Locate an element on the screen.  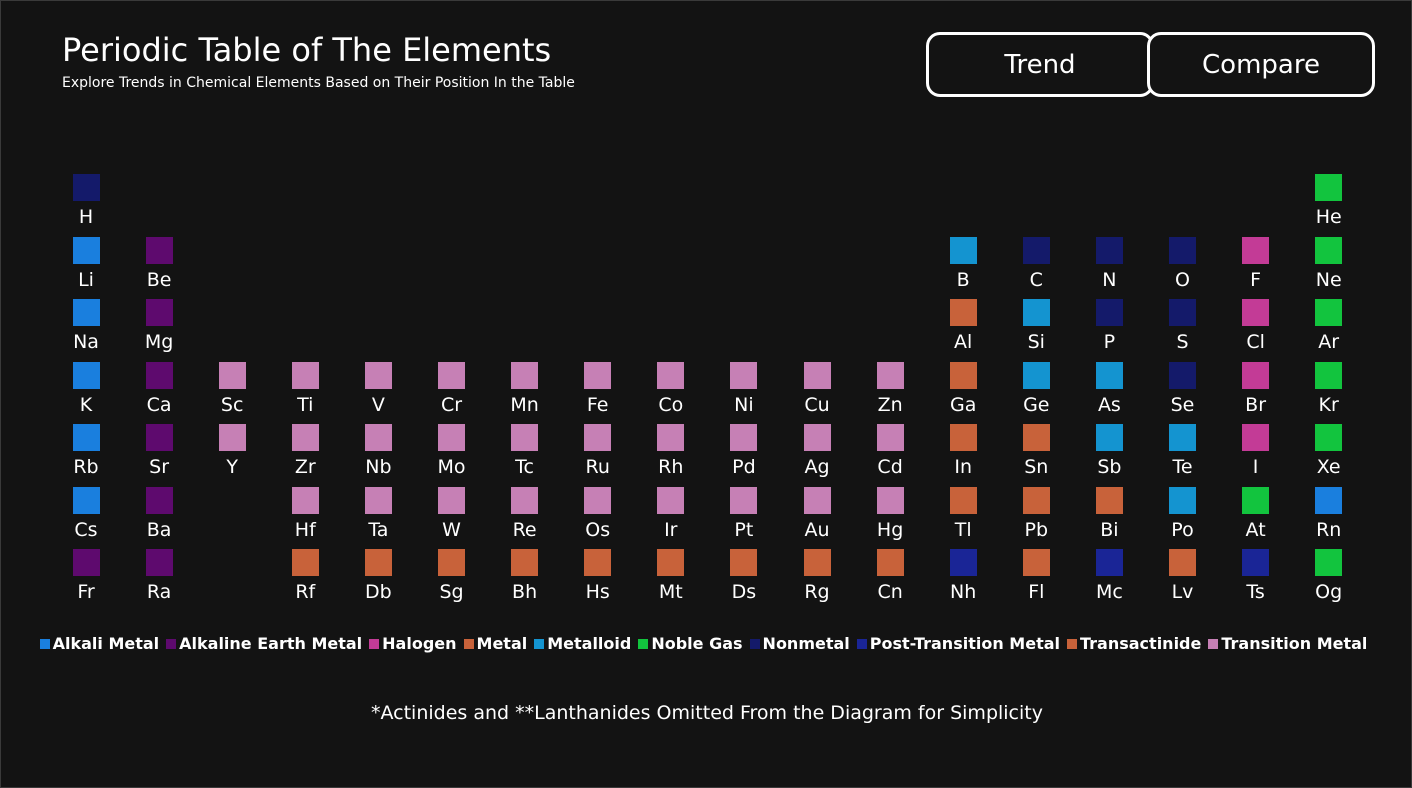
element-cell-cl: Cl is located at coordinates (1256, 329).